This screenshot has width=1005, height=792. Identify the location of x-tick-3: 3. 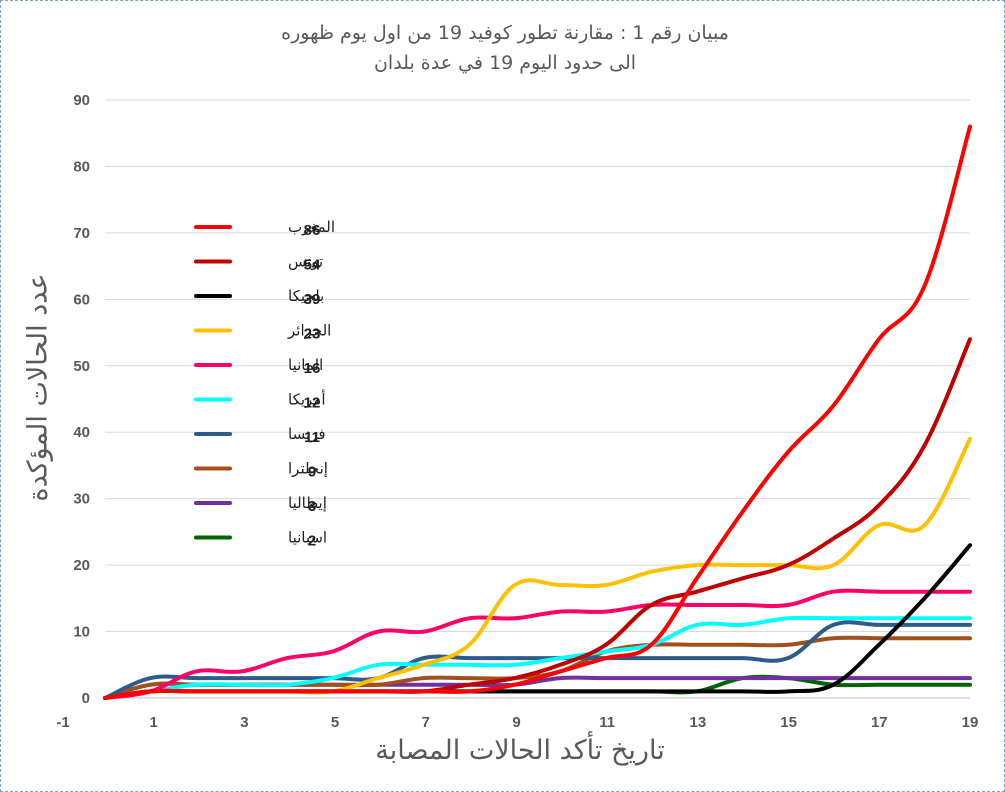
(244, 722).